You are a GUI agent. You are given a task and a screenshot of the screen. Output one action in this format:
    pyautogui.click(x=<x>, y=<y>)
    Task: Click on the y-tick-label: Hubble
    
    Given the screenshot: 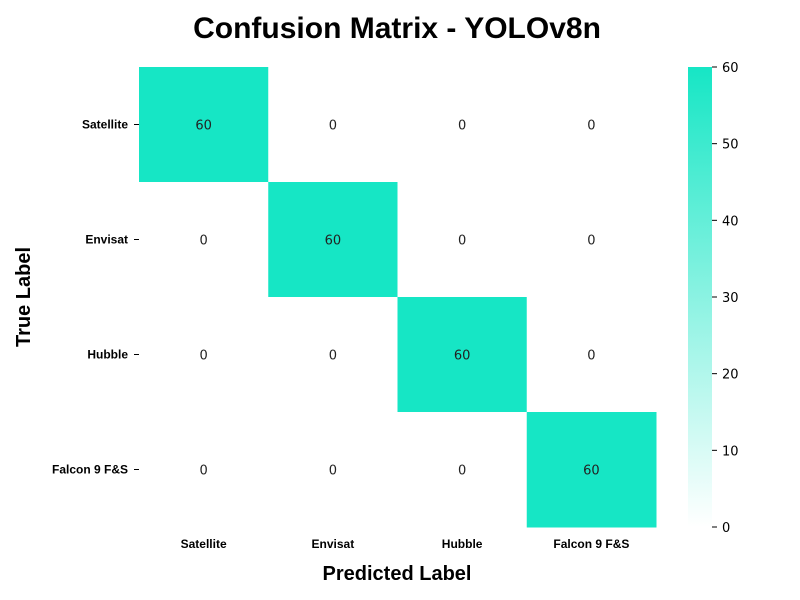 What is the action you would take?
    pyautogui.click(x=107, y=355)
    